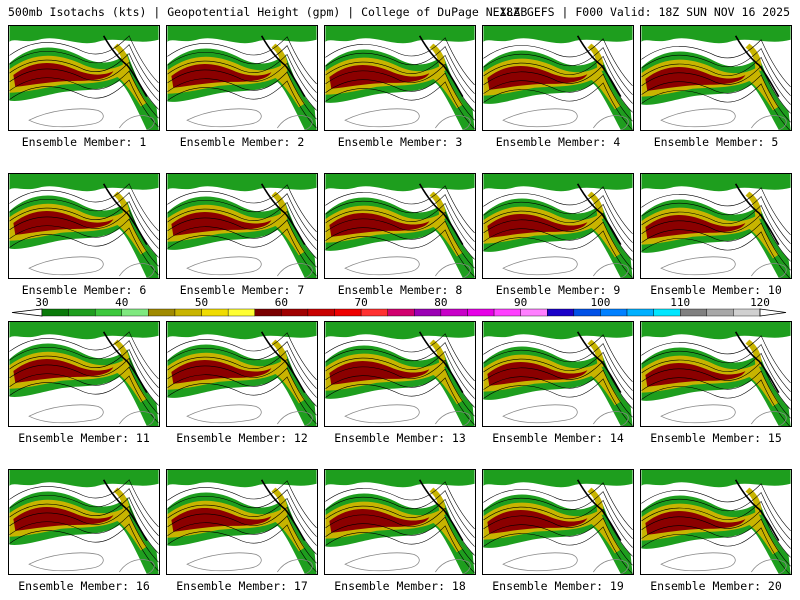  Describe the element at coordinates (716, 142) in the screenshot. I see `ensemble-member-label: Ensemble Member: 5` at that location.